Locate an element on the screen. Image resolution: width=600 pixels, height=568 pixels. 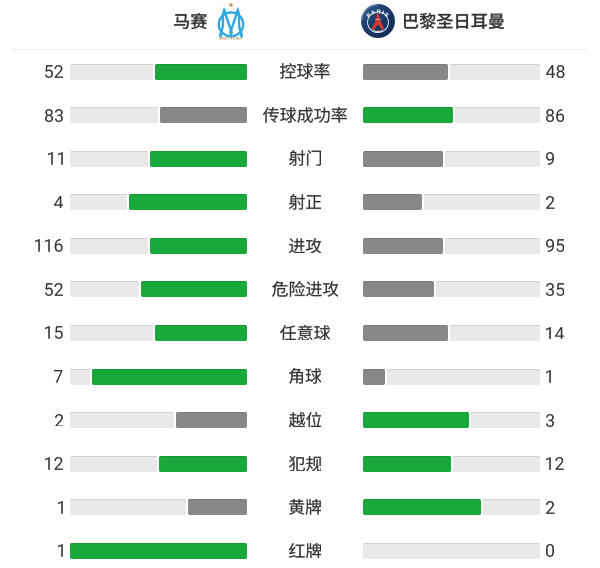
svg-text: DROIT AU BUT is located at coordinates (231, 39).